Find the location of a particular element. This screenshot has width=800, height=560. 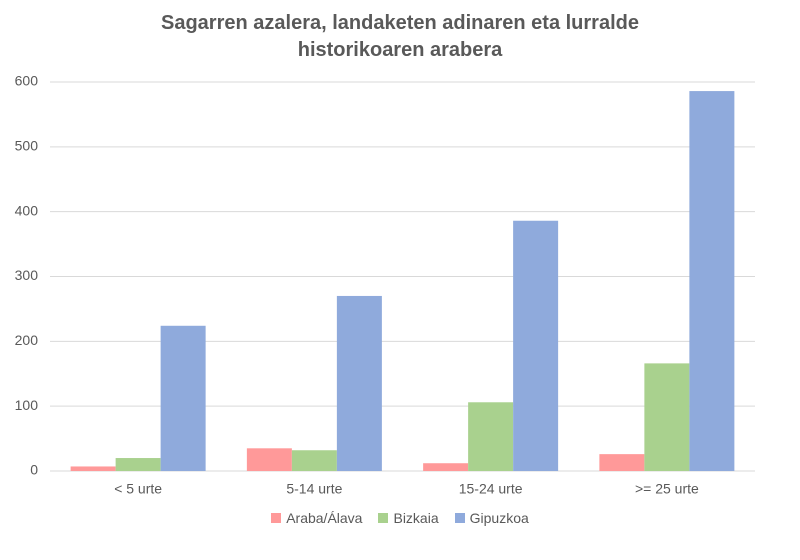

legend-item: Bizkaia is located at coordinates (408, 518).